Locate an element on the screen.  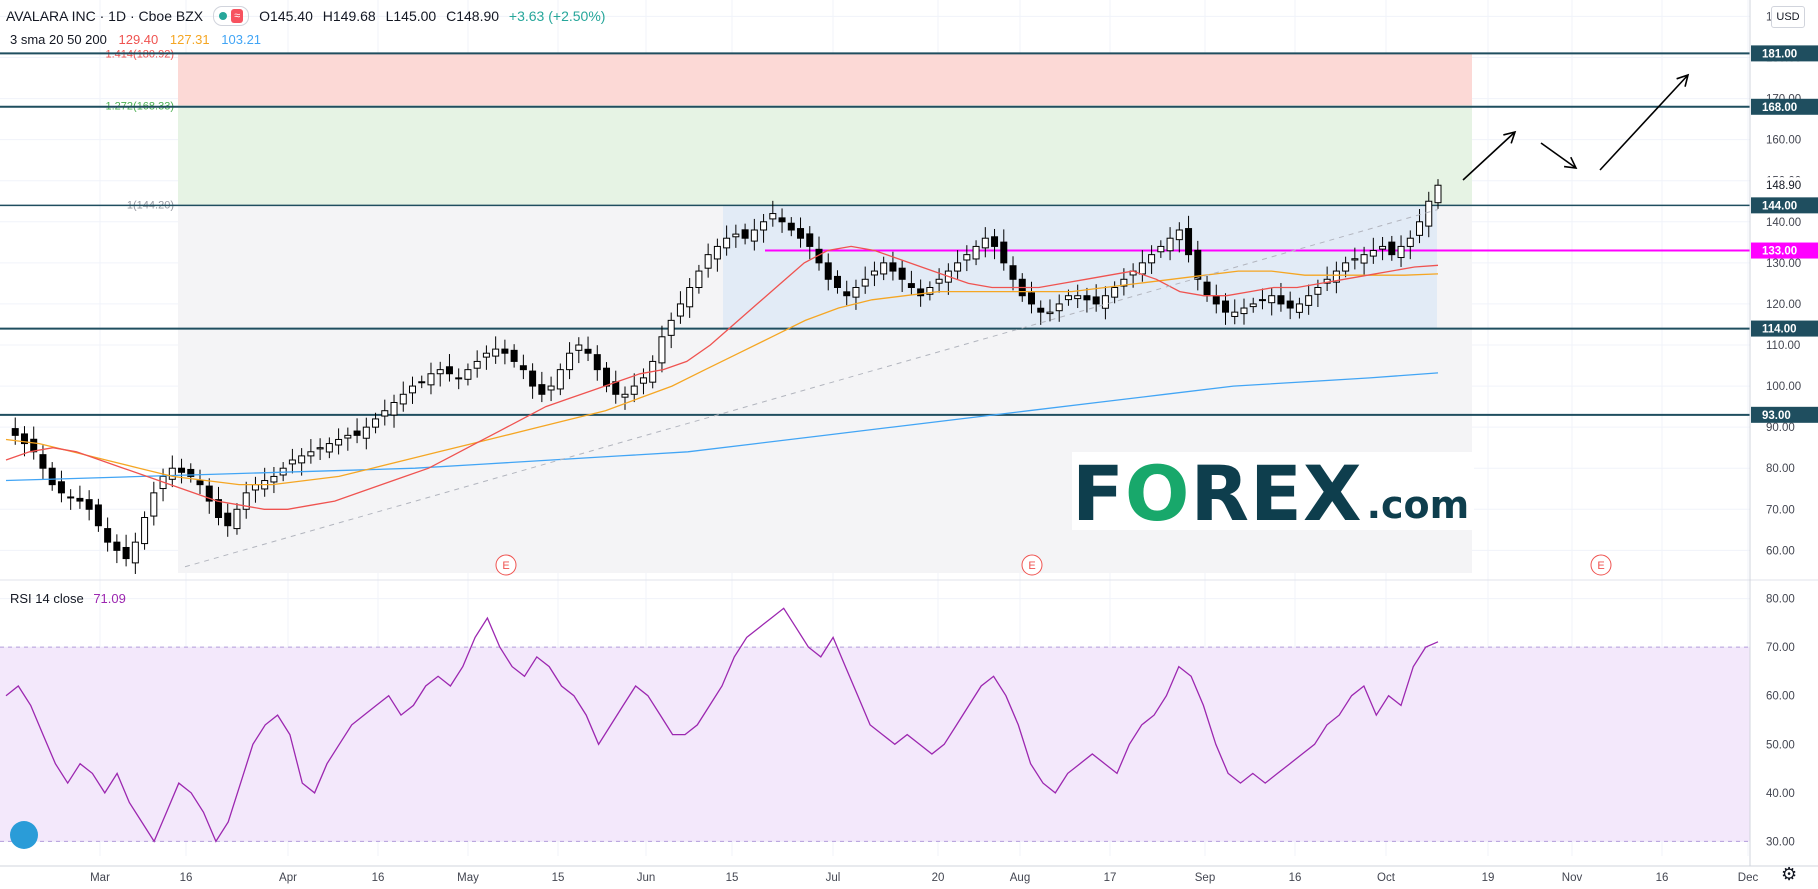
price-axis-tick: 60.00 is located at coordinates (1780, 551).